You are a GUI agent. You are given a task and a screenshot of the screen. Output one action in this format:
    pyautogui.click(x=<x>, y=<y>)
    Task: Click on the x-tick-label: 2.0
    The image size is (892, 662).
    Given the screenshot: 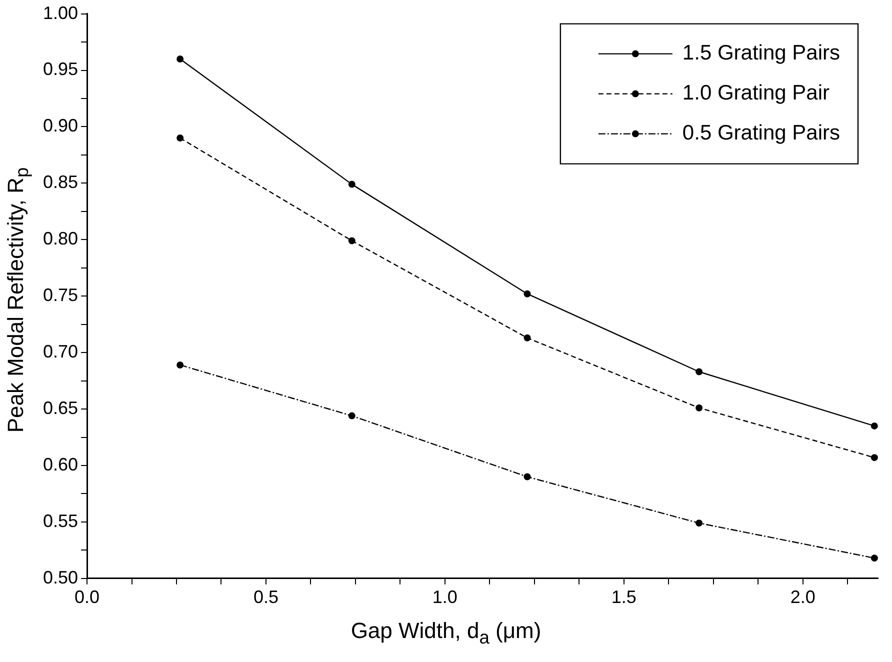 What is the action you would take?
    pyautogui.click(x=803, y=597)
    